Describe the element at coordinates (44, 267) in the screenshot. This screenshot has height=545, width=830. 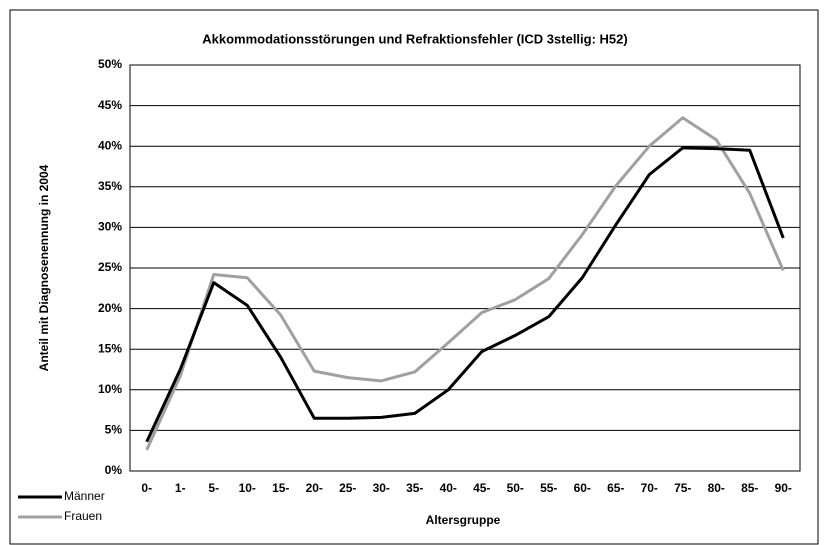
I see `y-axis-label: Anteil mit Diagnosenennung in 2004` at that location.